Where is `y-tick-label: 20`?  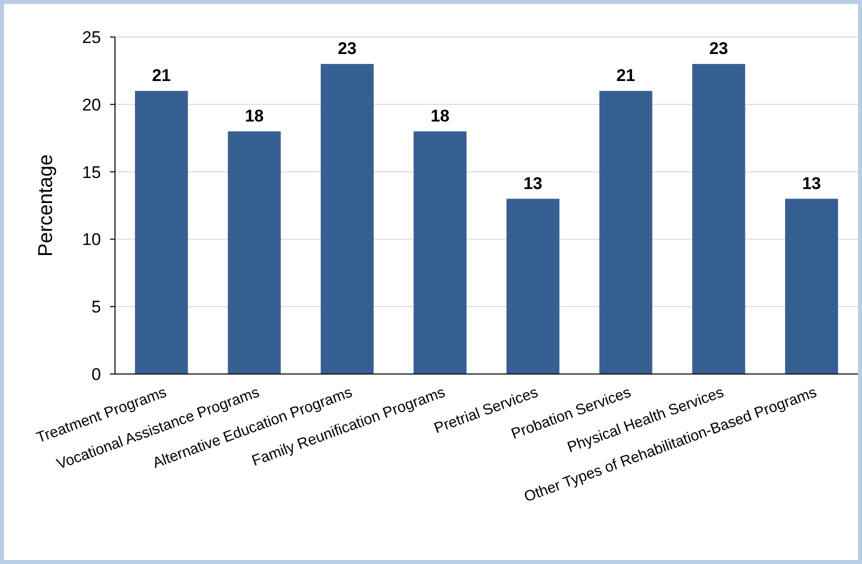
y-tick-label: 20 is located at coordinates (91, 104).